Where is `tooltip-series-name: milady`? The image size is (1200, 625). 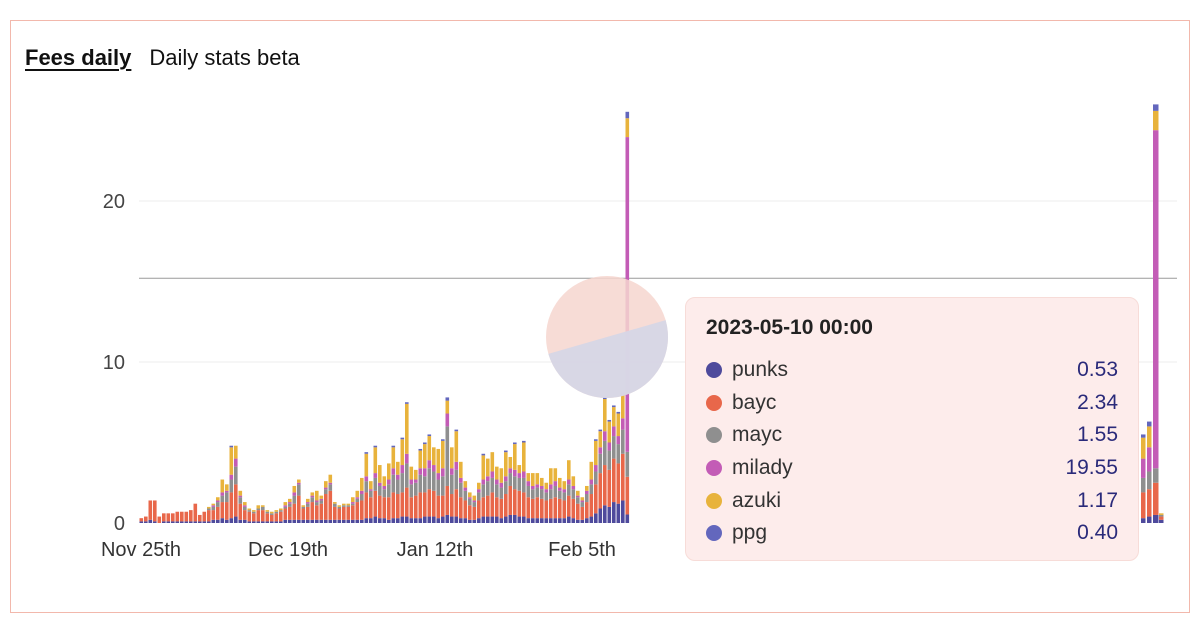 tooltip-series-name: milady is located at coordinates (762, 468).